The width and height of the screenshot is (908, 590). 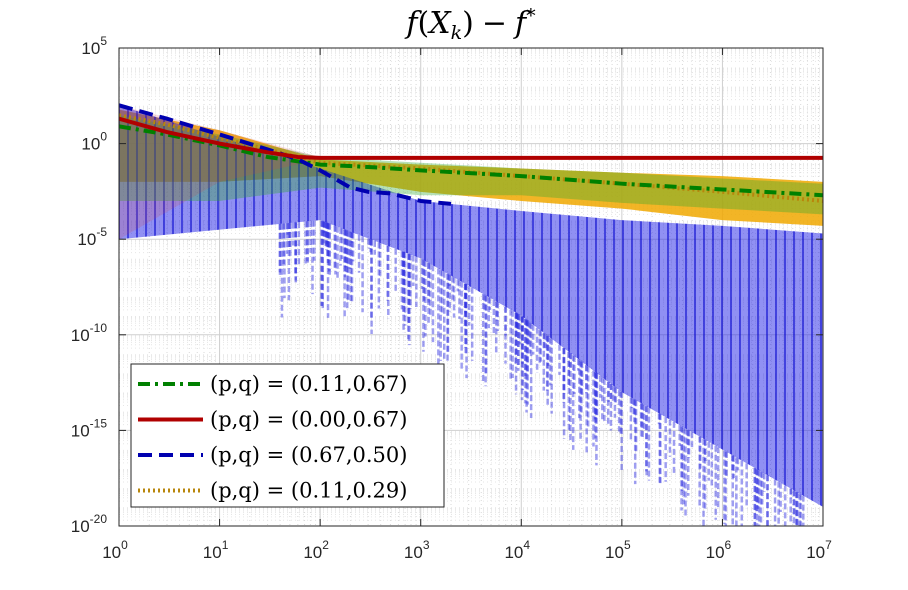 What do you see at coordinates (94, 46) in the screenshot?
I see `y-tick-label: 10⁵` at bounding box center [94, 46].